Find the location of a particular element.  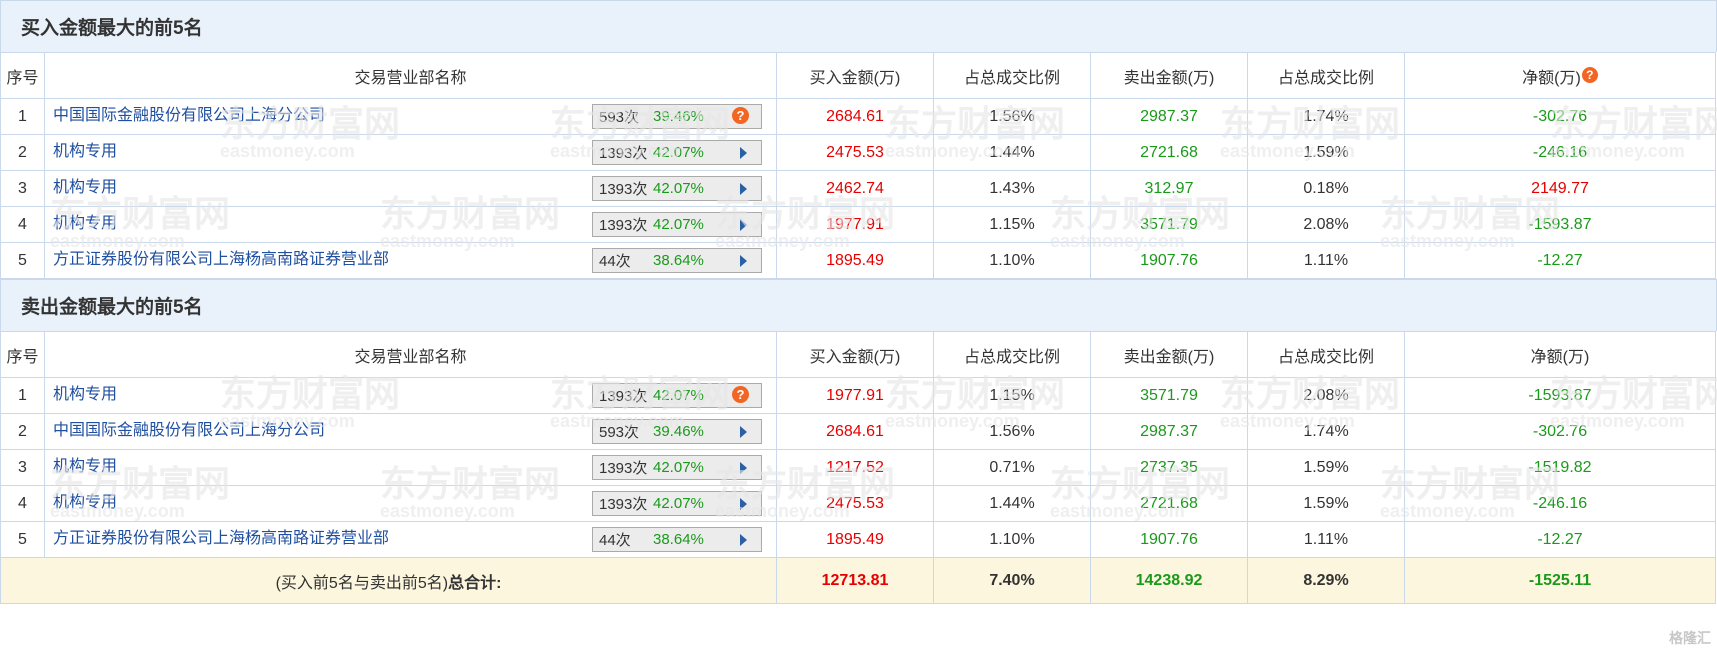

branch-win-rate: 38.64% is located at coordinates (678, 260).